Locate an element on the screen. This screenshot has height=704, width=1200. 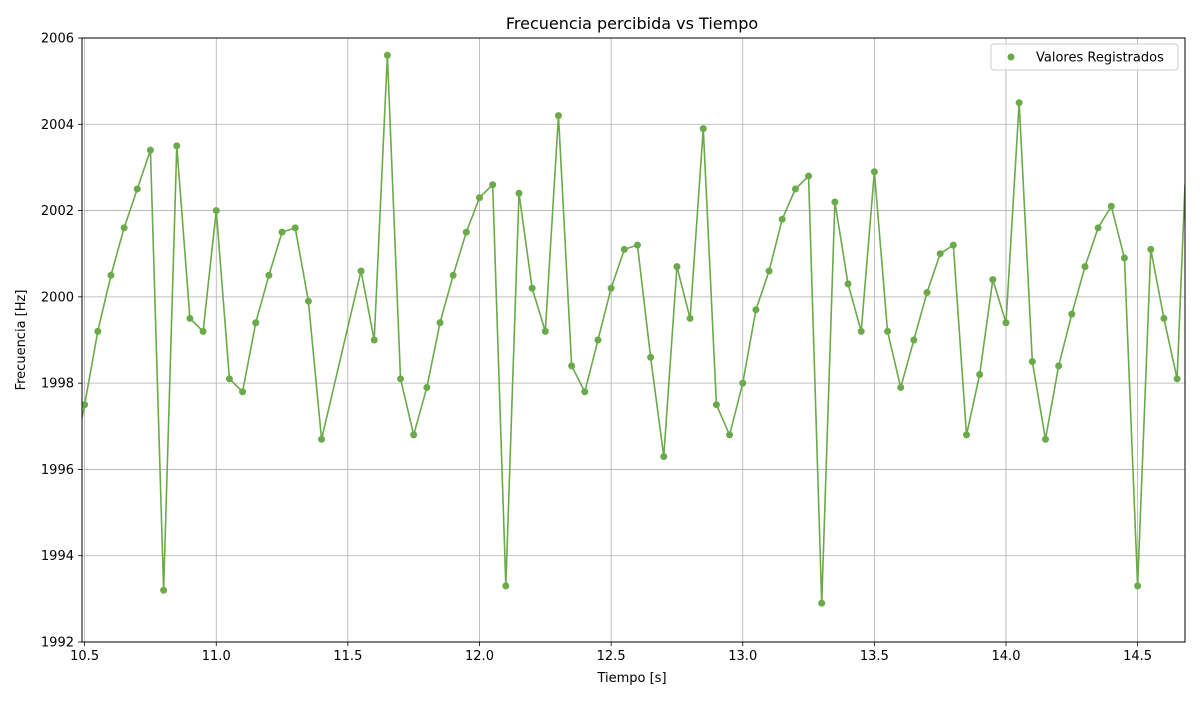
x-tick-label: 12.5 is located at coordinates (611, 656).